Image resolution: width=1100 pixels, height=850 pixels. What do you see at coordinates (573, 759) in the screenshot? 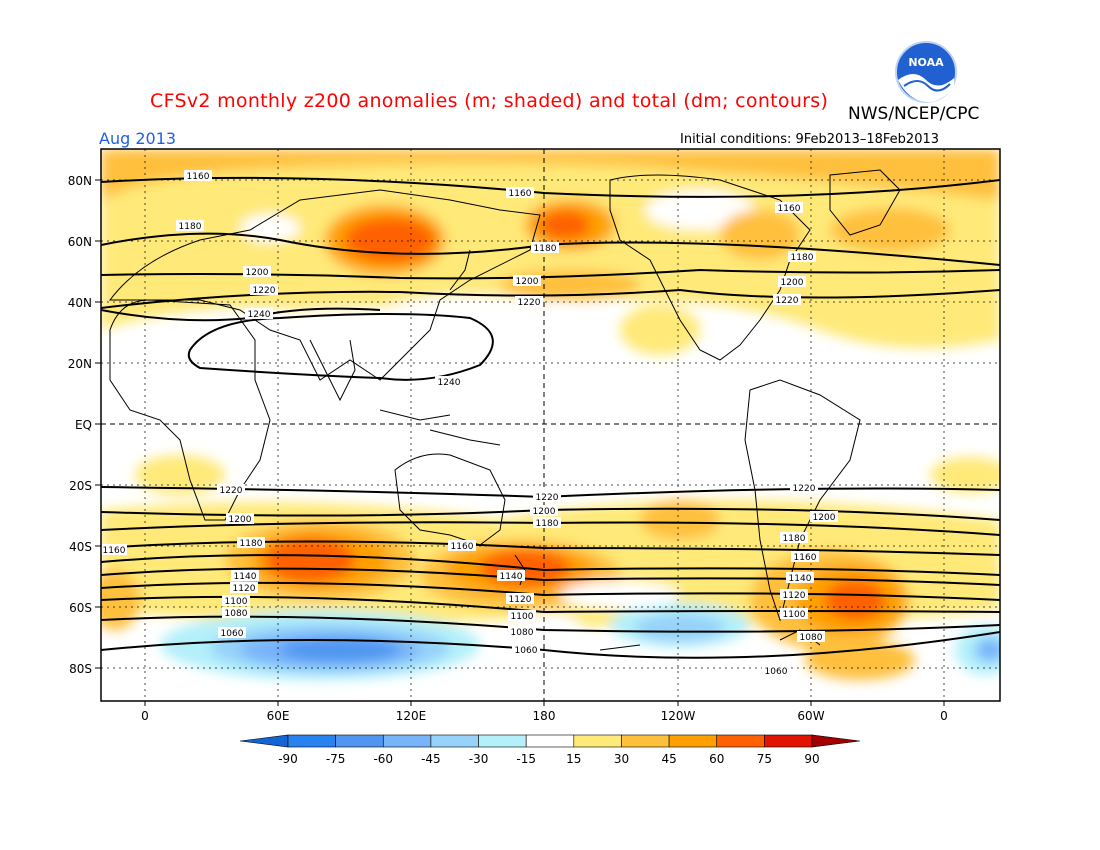
I see `colorbar-tick-label: 15` at bounding box center [573, 759].